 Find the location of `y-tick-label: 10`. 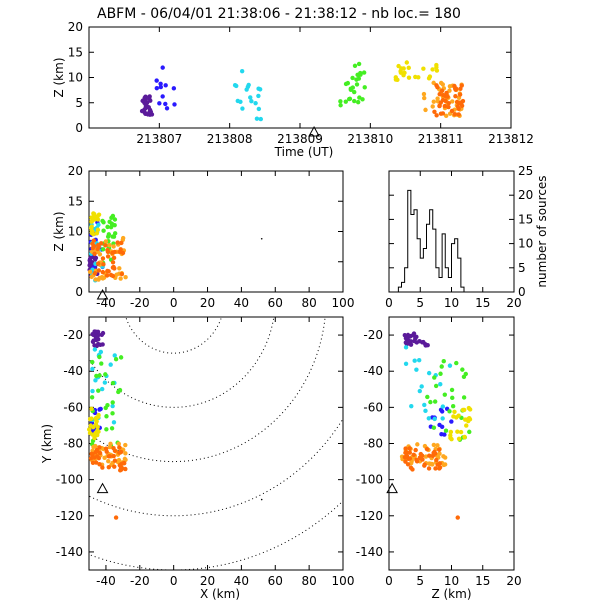

y-tick-label: 10 is located at coordinates (75, 232).